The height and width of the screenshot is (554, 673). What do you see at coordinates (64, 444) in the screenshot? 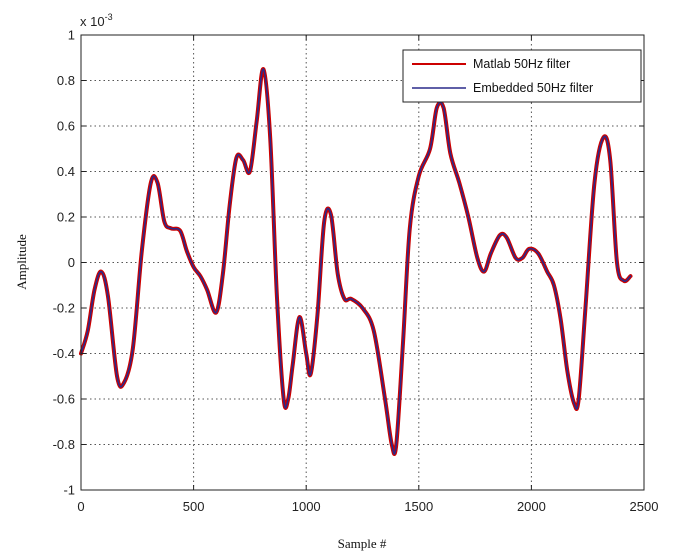
I see `y-tick-label: -0.8` at bounding box center [64, 444].